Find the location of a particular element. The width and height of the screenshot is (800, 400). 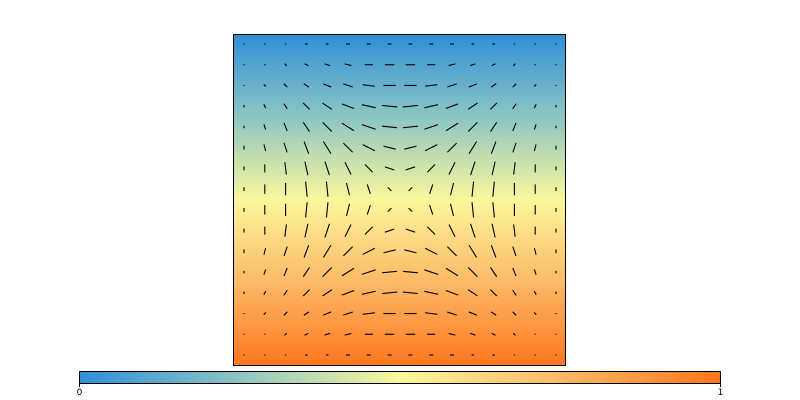

colorbar is located at coordinates (400, 377).